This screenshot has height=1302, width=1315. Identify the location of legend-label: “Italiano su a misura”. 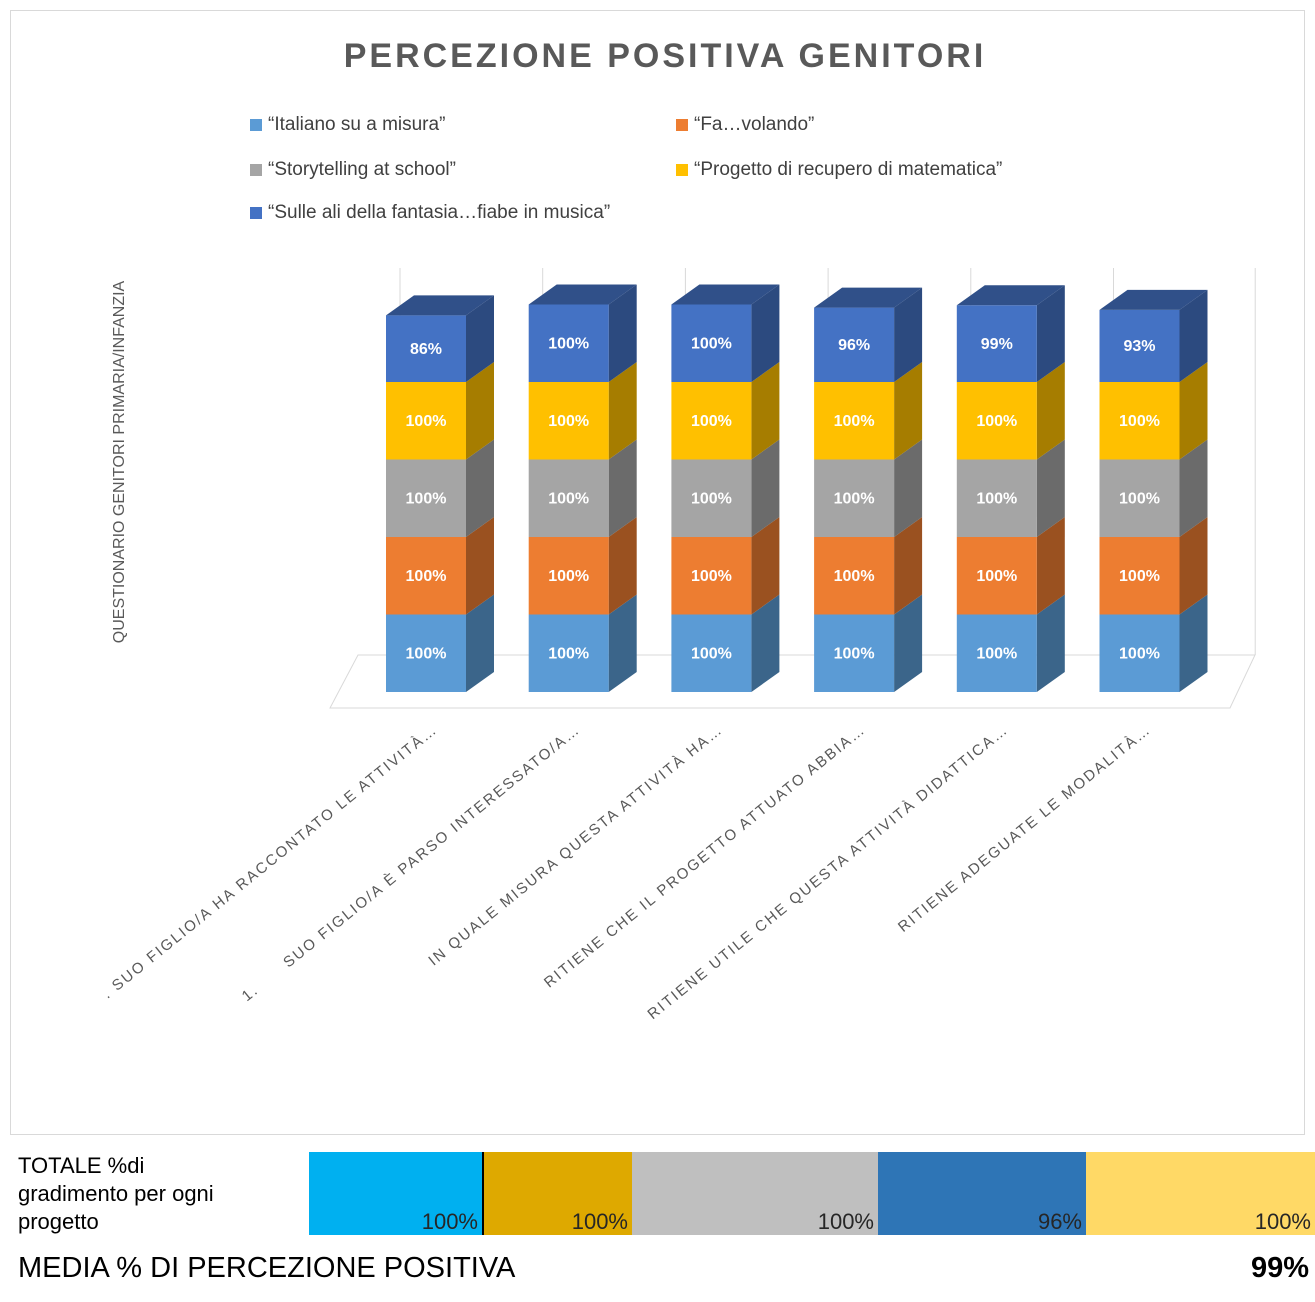
(356, 124).